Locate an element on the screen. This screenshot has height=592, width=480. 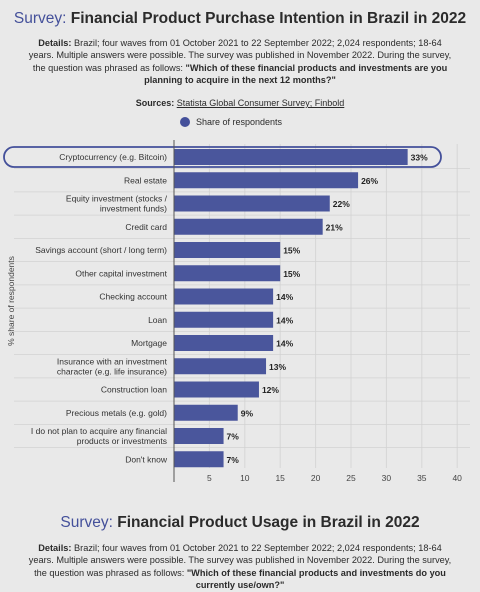
details-label: Details: is located at coordinates (55, 43).